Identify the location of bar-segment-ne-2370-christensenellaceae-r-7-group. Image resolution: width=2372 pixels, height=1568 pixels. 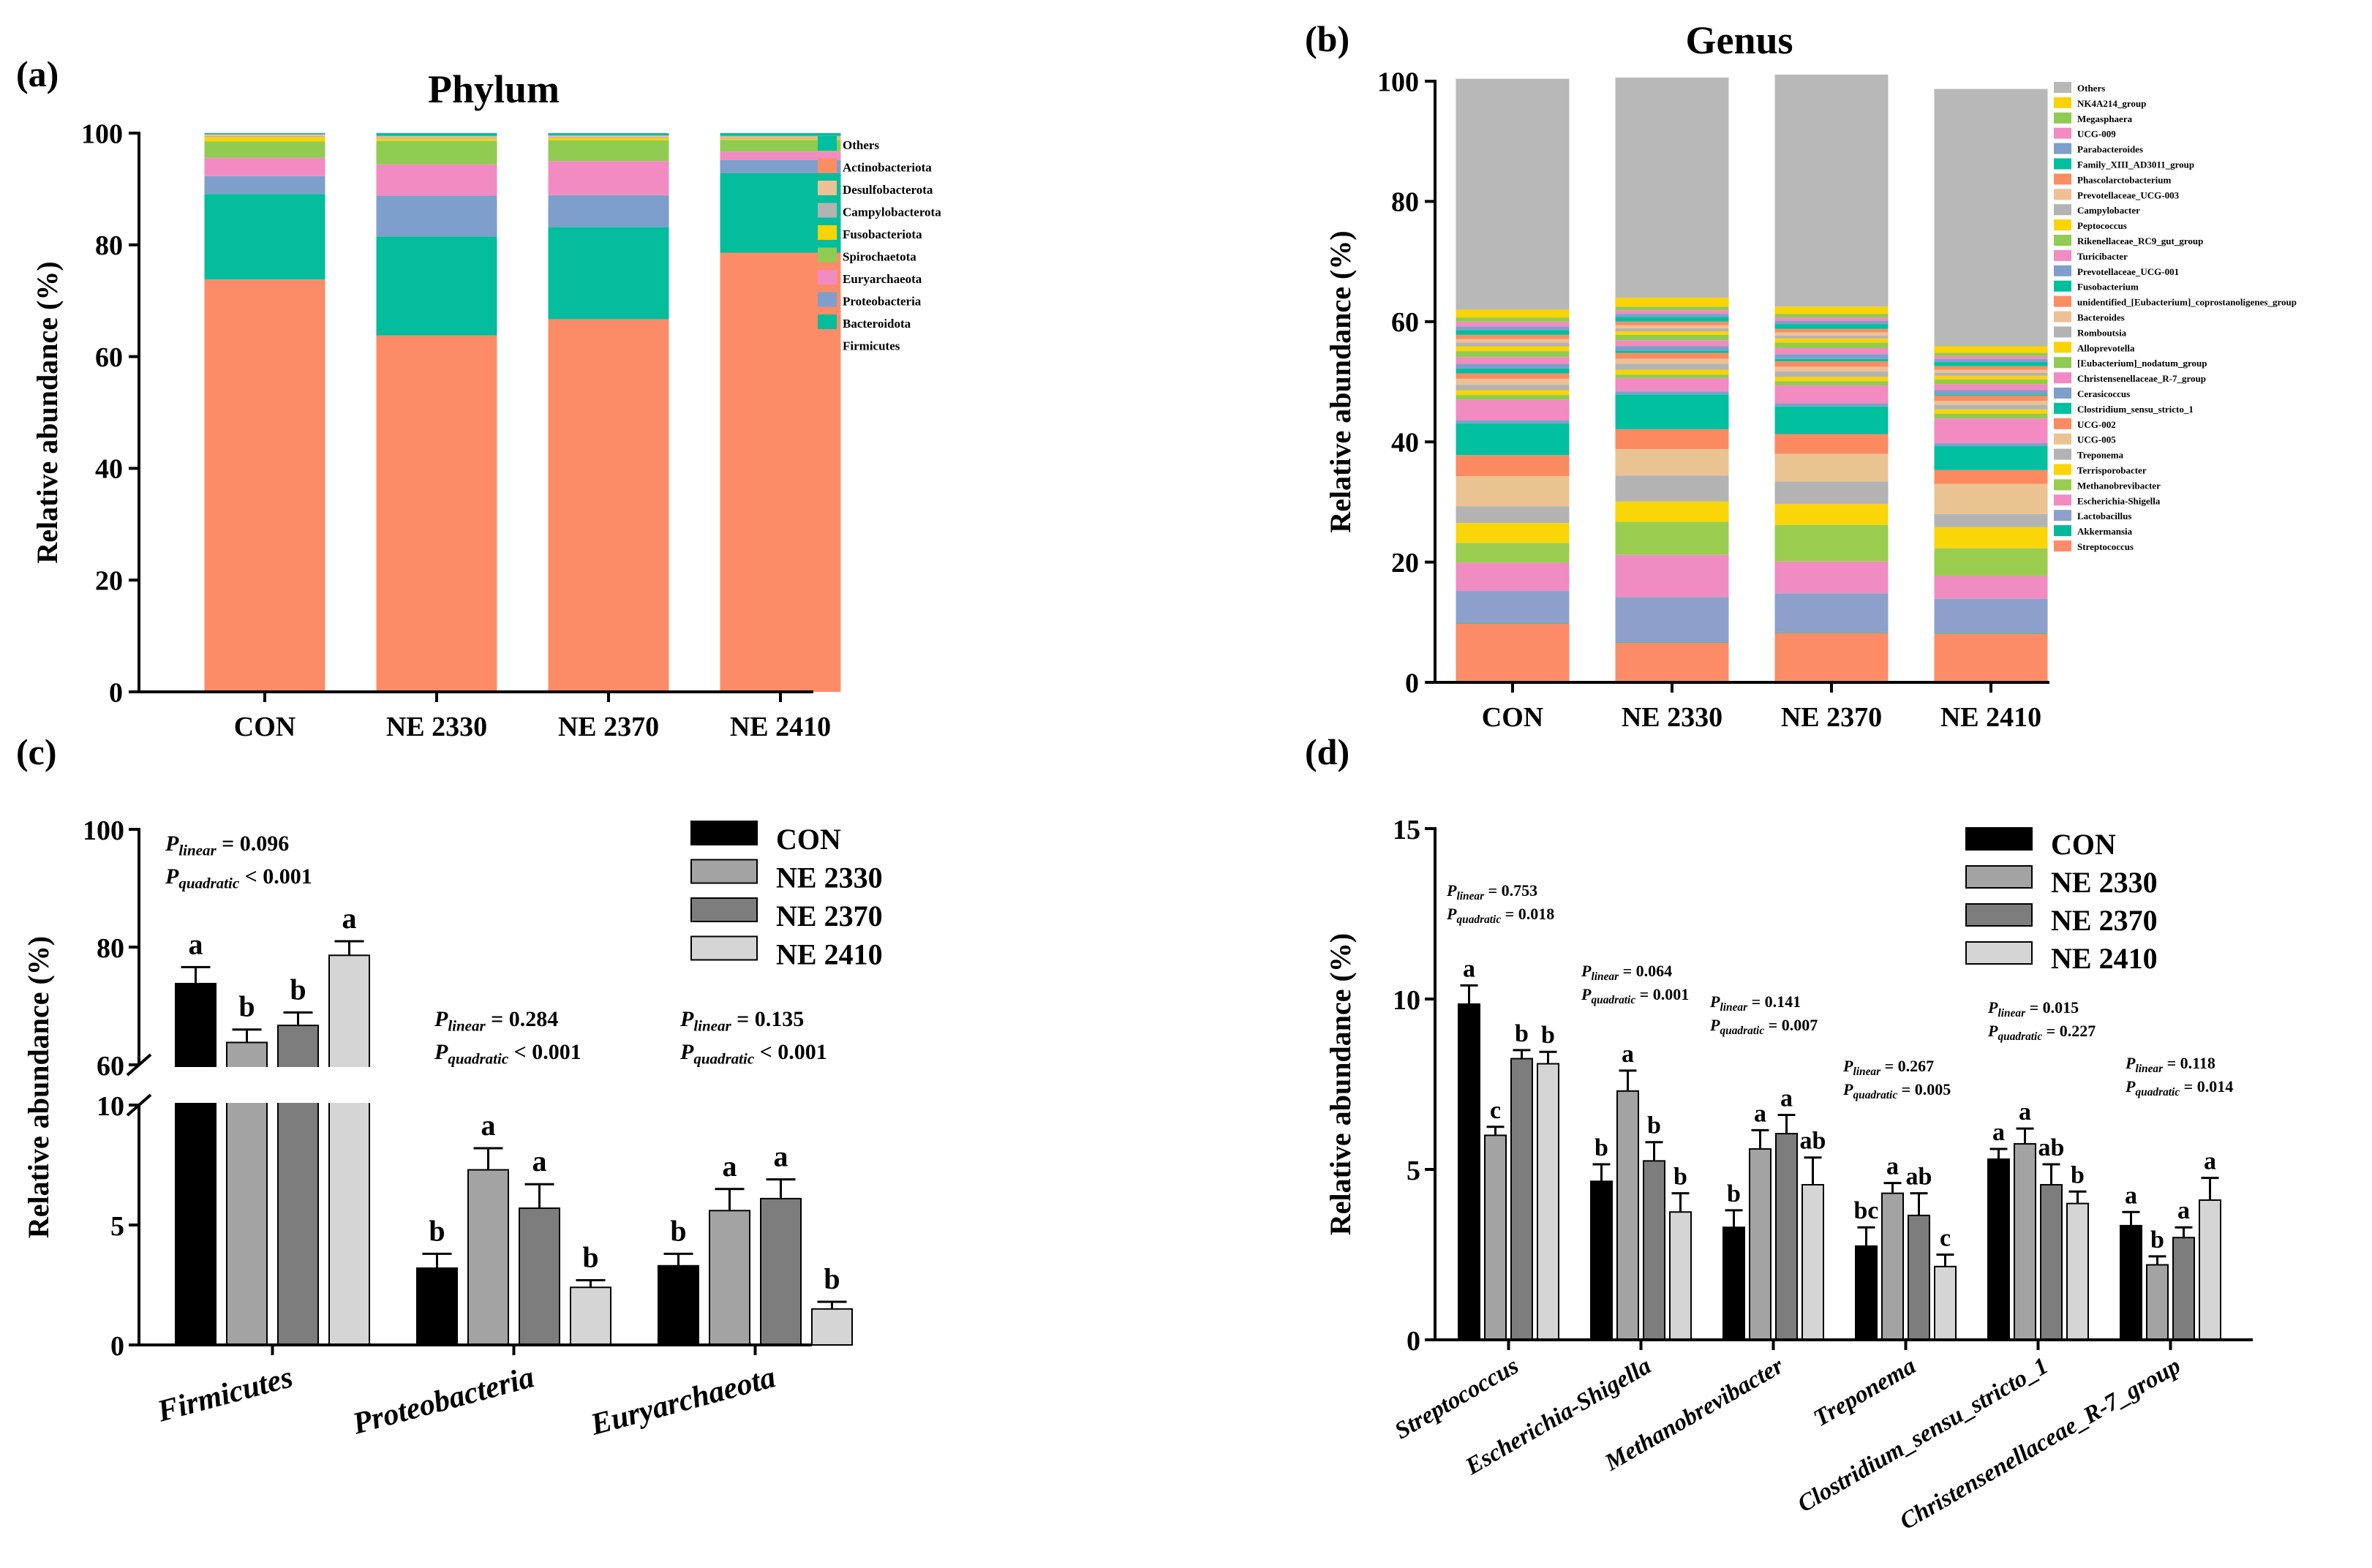
(1831, 394).